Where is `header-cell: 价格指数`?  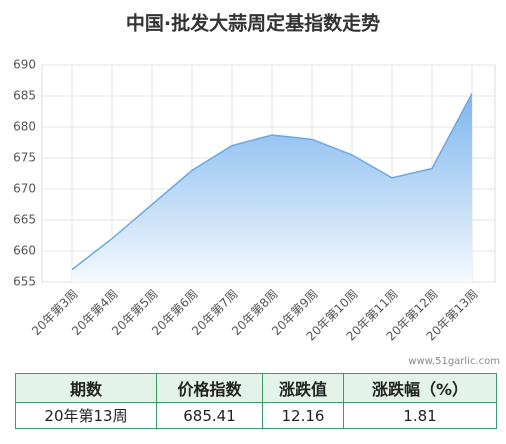
header-cell: 价格指数 is located at coordinates (209, 388).